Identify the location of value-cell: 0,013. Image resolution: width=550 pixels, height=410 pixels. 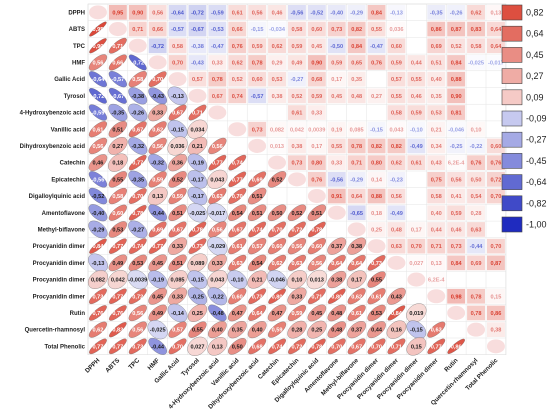
(277, 146).